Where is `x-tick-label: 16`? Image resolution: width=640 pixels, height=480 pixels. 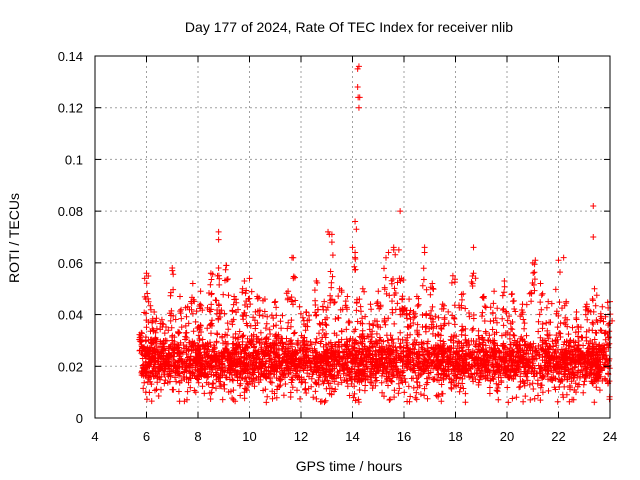
x-tick-label: 16 is located at coordinates (404, 436).